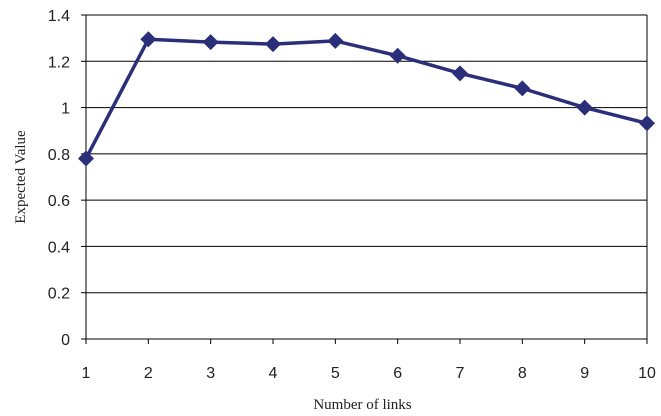 The image size is (661, 416). I want to click on x-tick-label-0: 1, so click(86, 373).